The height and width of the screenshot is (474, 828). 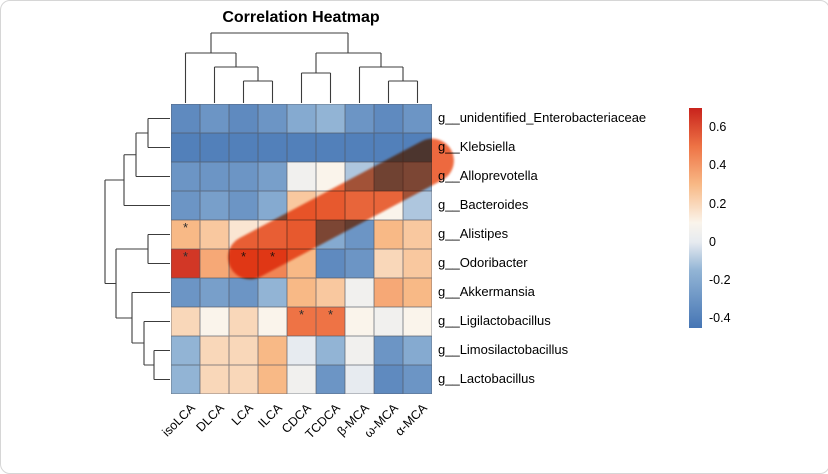 I want to click on column-dendrogram, so click(x=301, y=67).